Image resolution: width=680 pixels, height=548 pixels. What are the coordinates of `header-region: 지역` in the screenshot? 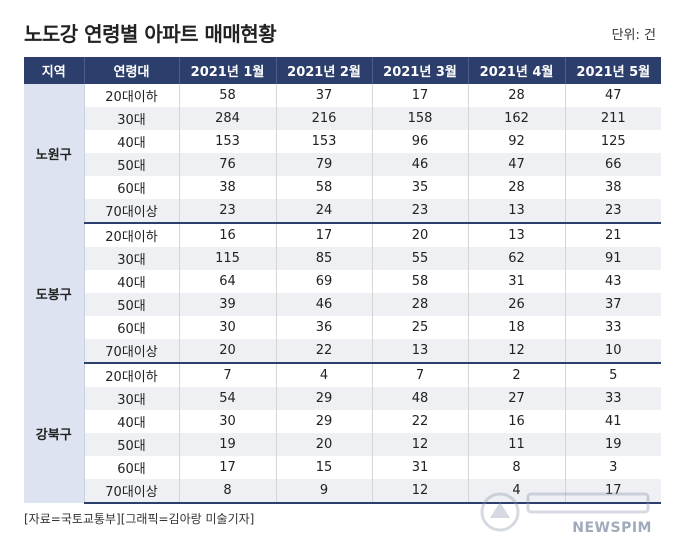 It's located at (54, 70).